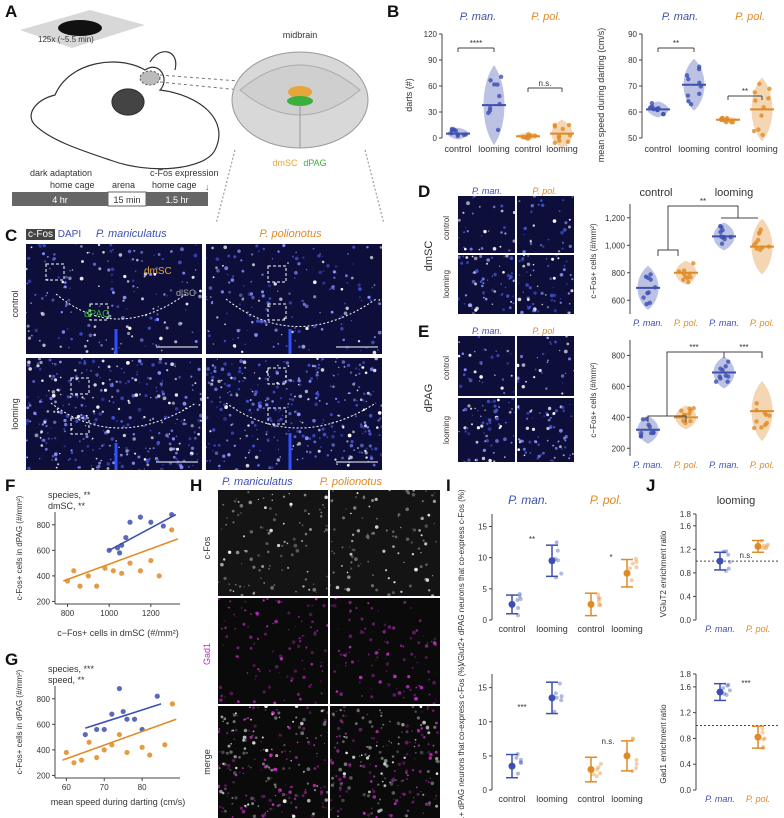 This screenshot has height=818, width=784. Describe the element at coordinates (123, 716) in the screenshot. I see `regression-line-pman` at that location.